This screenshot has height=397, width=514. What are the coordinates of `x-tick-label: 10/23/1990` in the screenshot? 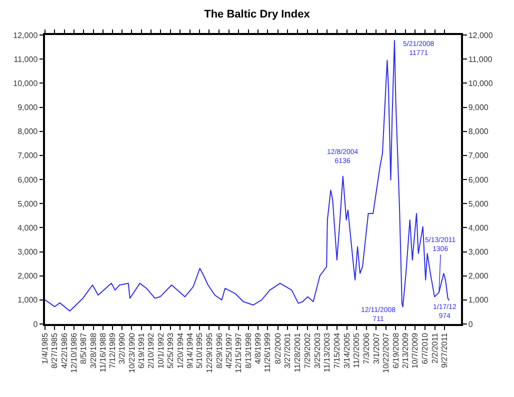 It's located at (131, 352).